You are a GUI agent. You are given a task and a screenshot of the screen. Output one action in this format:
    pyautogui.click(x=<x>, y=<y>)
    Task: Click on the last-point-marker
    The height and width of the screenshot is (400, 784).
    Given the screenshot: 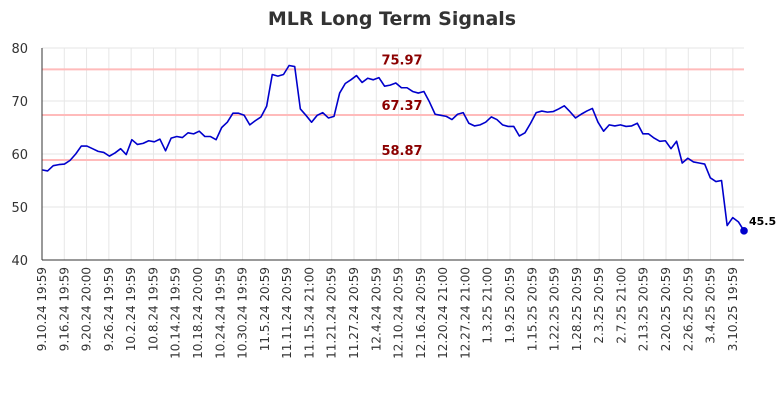 What is the action you would take?
    pyautogui.click(x=744, y=231)
    